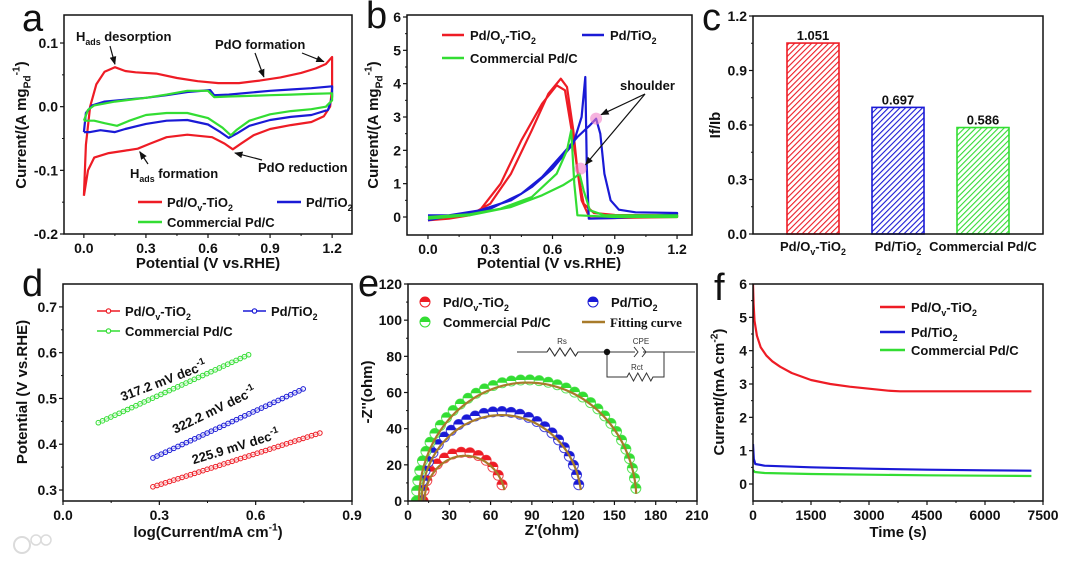 The width and height of the screenshot is (1080, 565). What do you see at coordinates (475, 308) in the screenshot?
I see `legend-label-part: v` at bounding box center [475, 308].